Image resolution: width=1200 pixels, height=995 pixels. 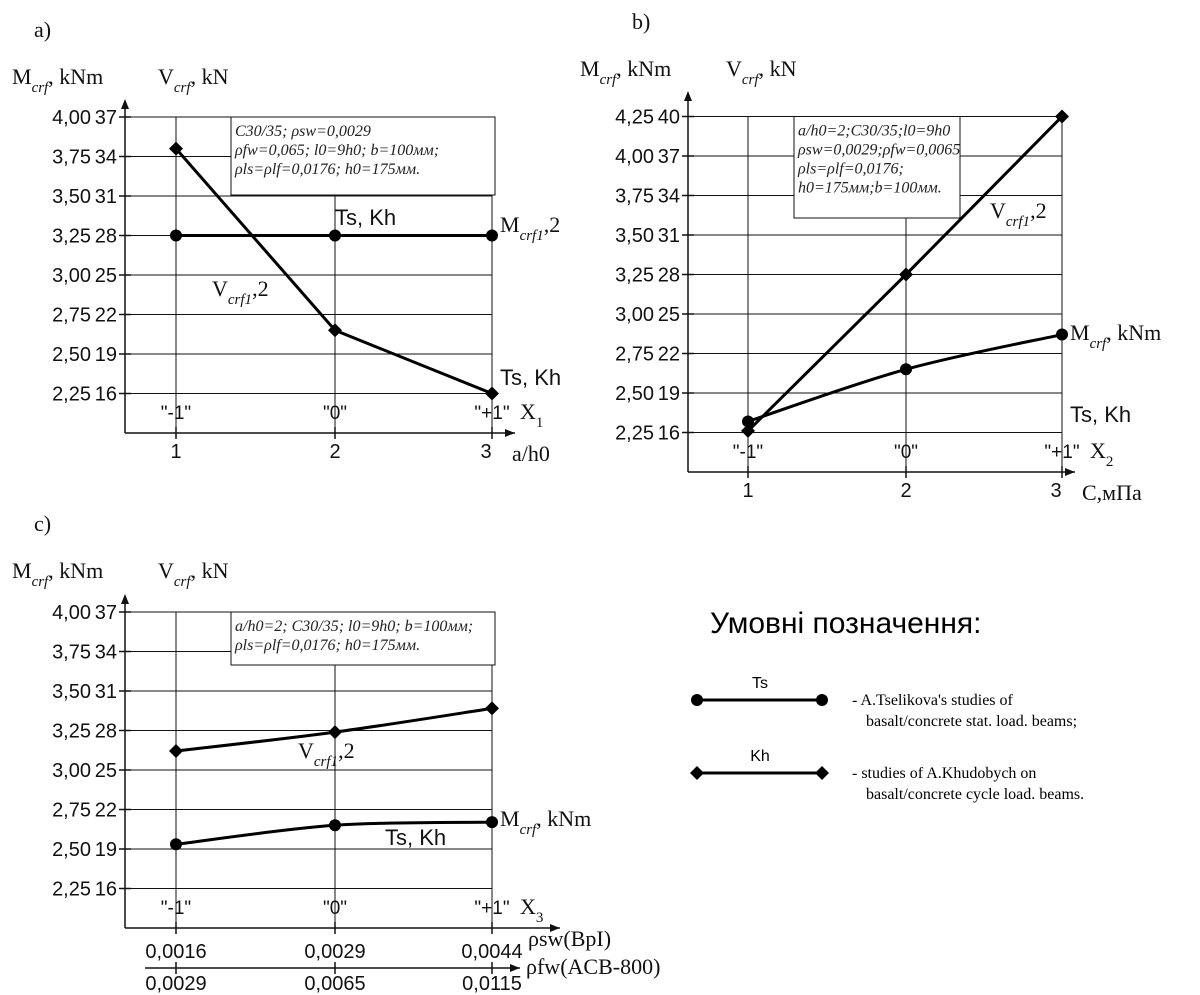 I want to click on m-tick-label: 3,25, so click(x=71, y=732).